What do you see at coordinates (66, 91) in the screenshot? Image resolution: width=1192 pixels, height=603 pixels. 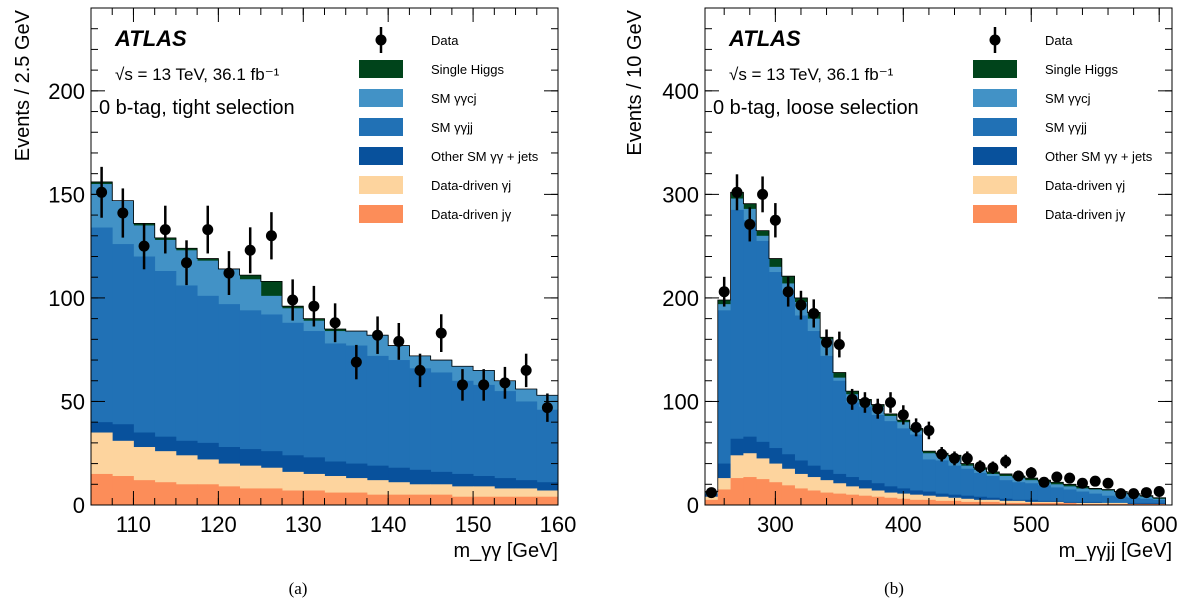 I see `y-tick-label: 200` at bounding box center [66, 91].